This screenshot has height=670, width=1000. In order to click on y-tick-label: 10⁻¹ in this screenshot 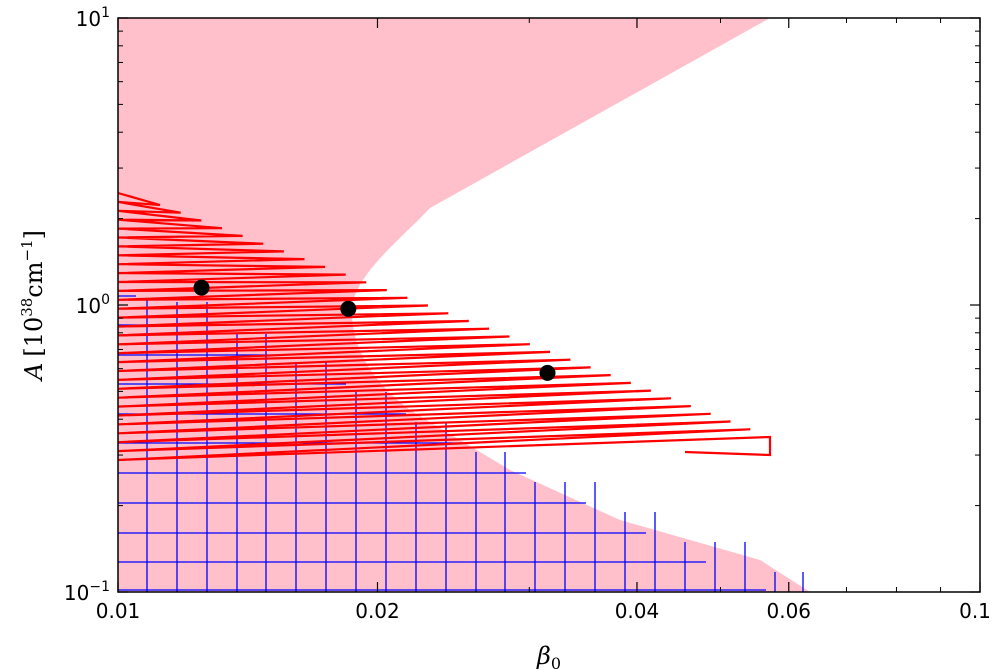, I will do `click(87, 592)`.